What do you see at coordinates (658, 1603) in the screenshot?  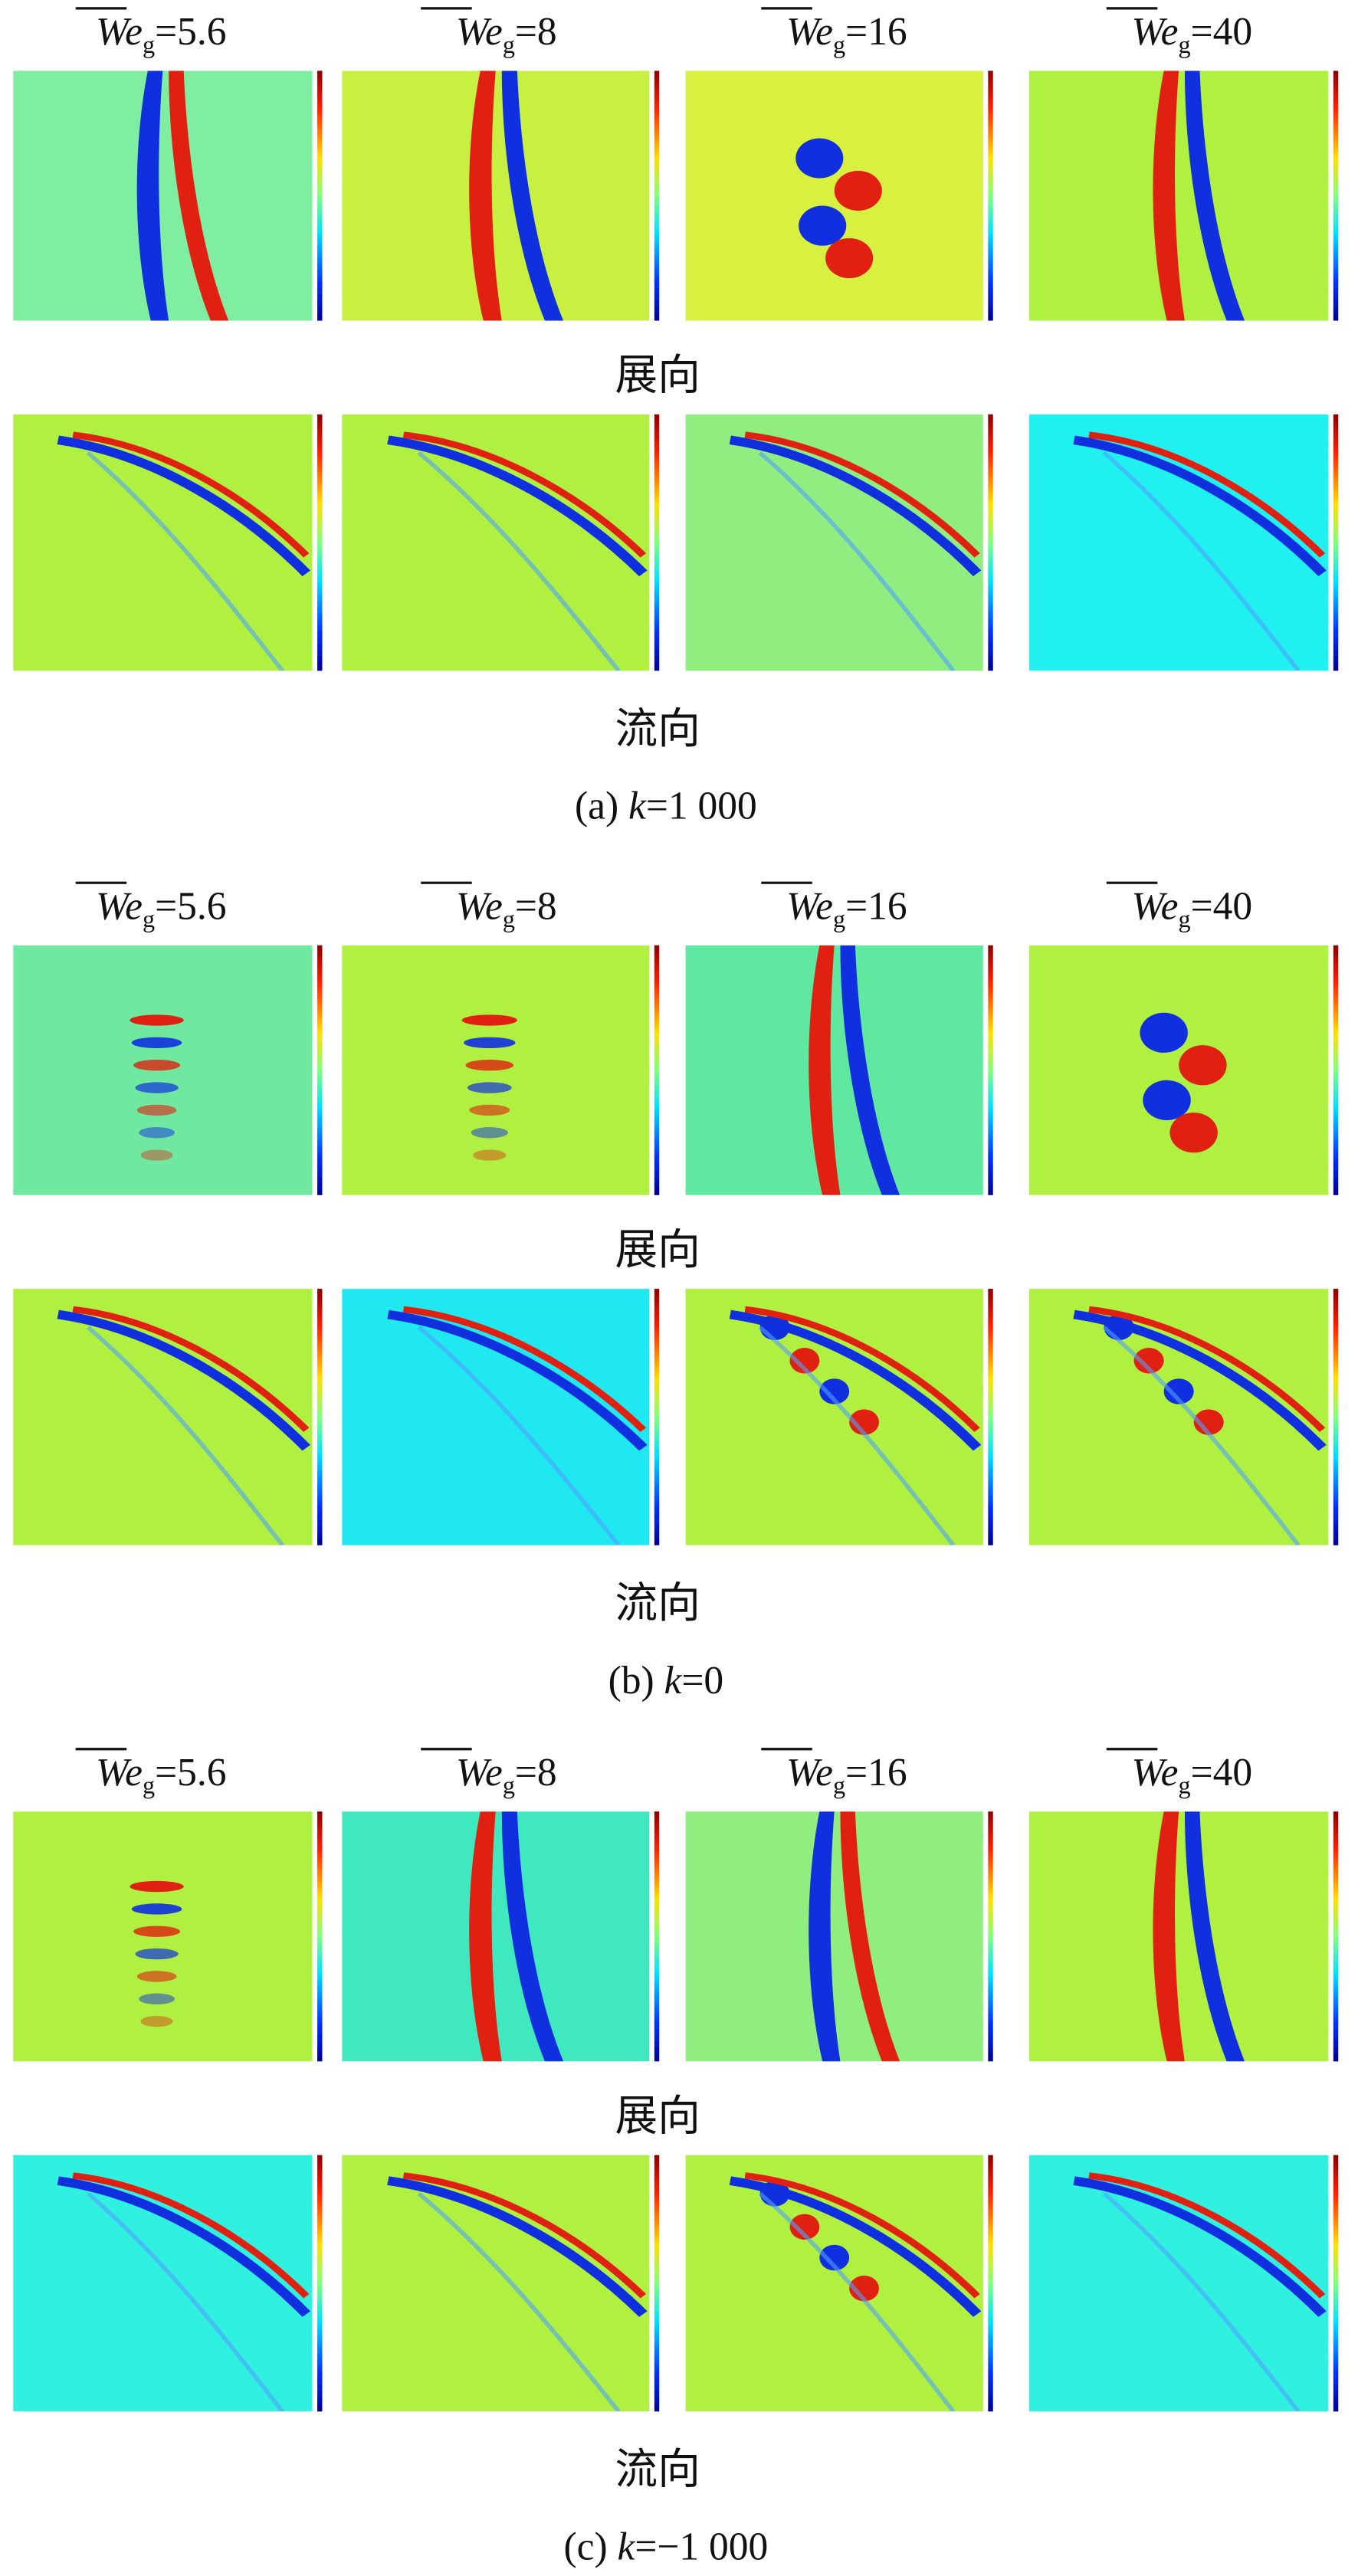 I see `row-label: 流向` at bounding box center [658, 1603].